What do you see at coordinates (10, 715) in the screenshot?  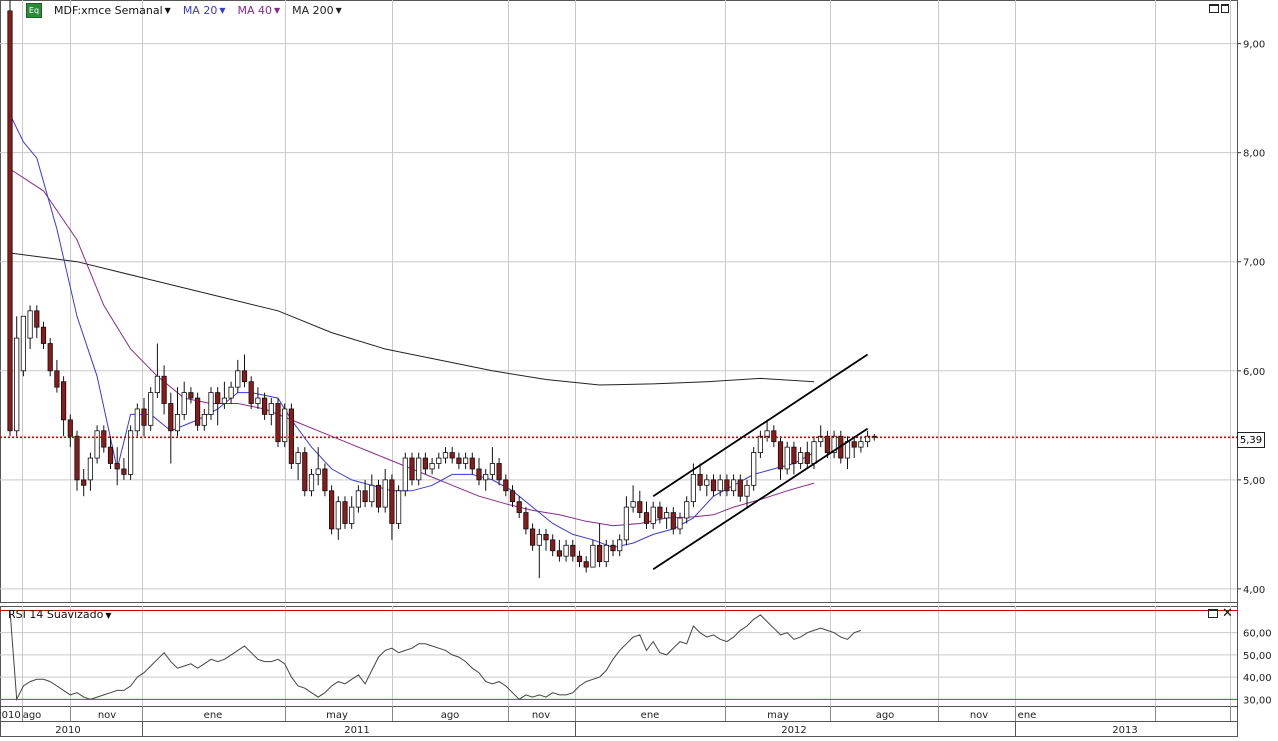 I see `month-label: 2010` at bounding box center [10, 715].